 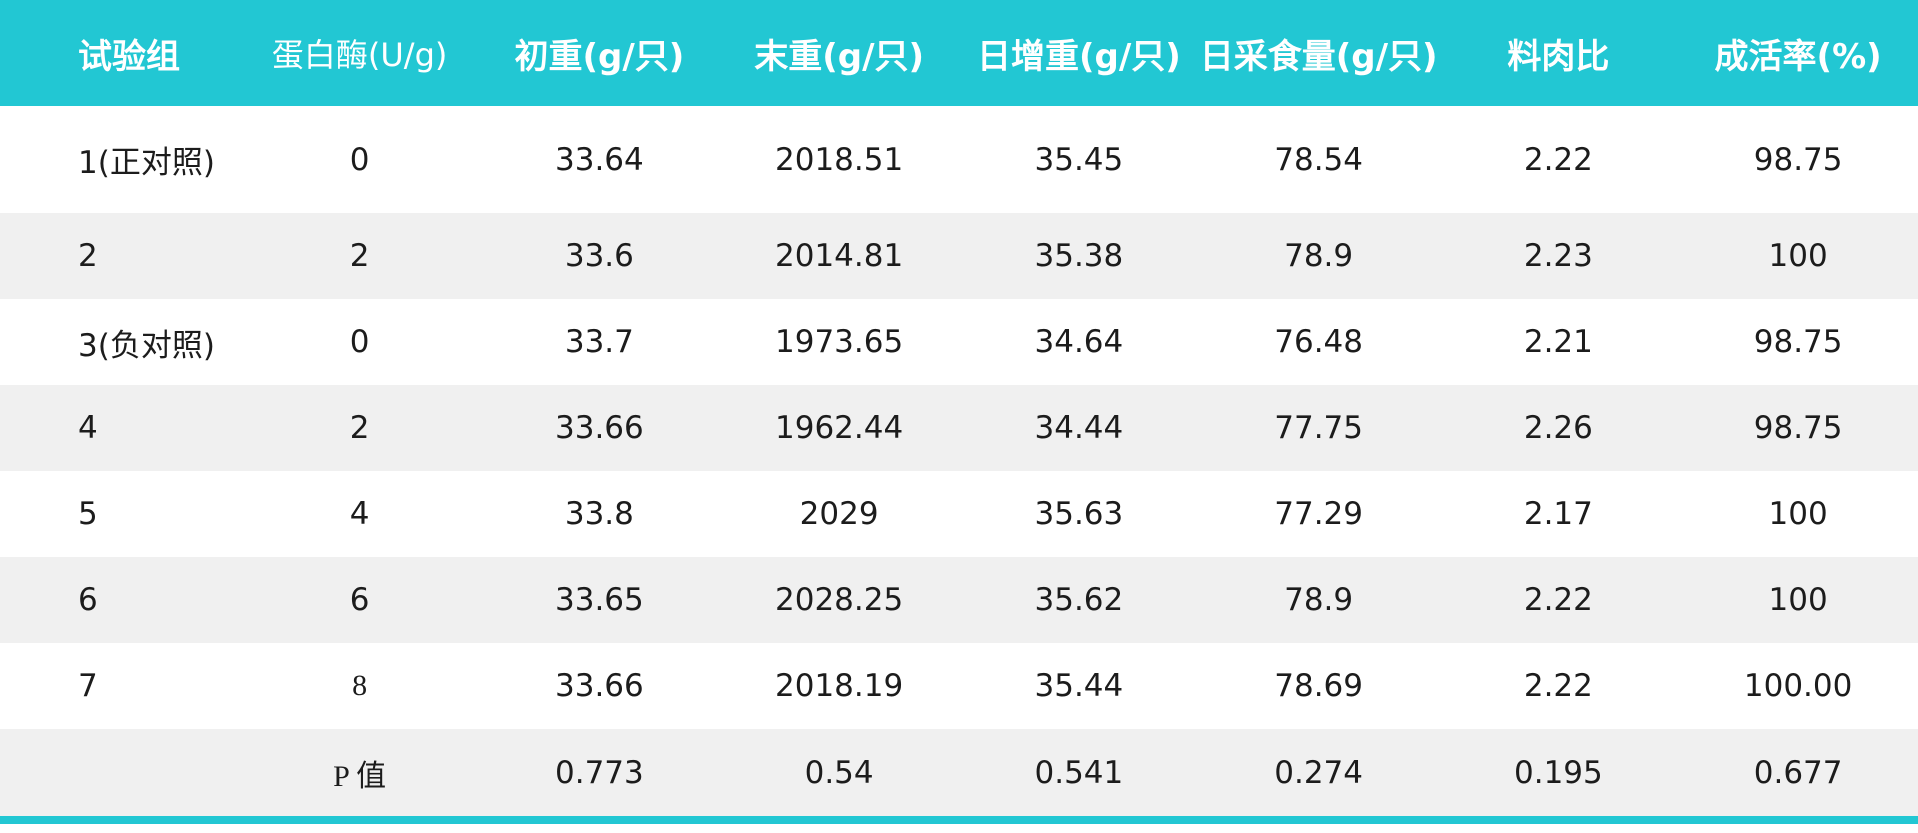 I want to click on table-cell: 35.38, so click(x=1079, y=256).